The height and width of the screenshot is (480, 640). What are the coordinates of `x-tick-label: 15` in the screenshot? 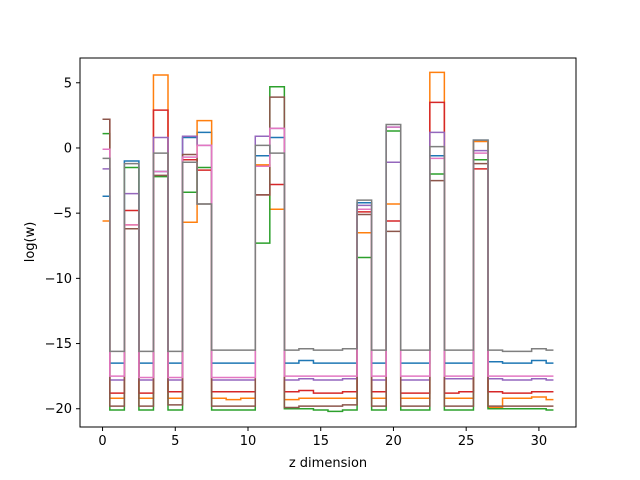 It's located at (320, 441).